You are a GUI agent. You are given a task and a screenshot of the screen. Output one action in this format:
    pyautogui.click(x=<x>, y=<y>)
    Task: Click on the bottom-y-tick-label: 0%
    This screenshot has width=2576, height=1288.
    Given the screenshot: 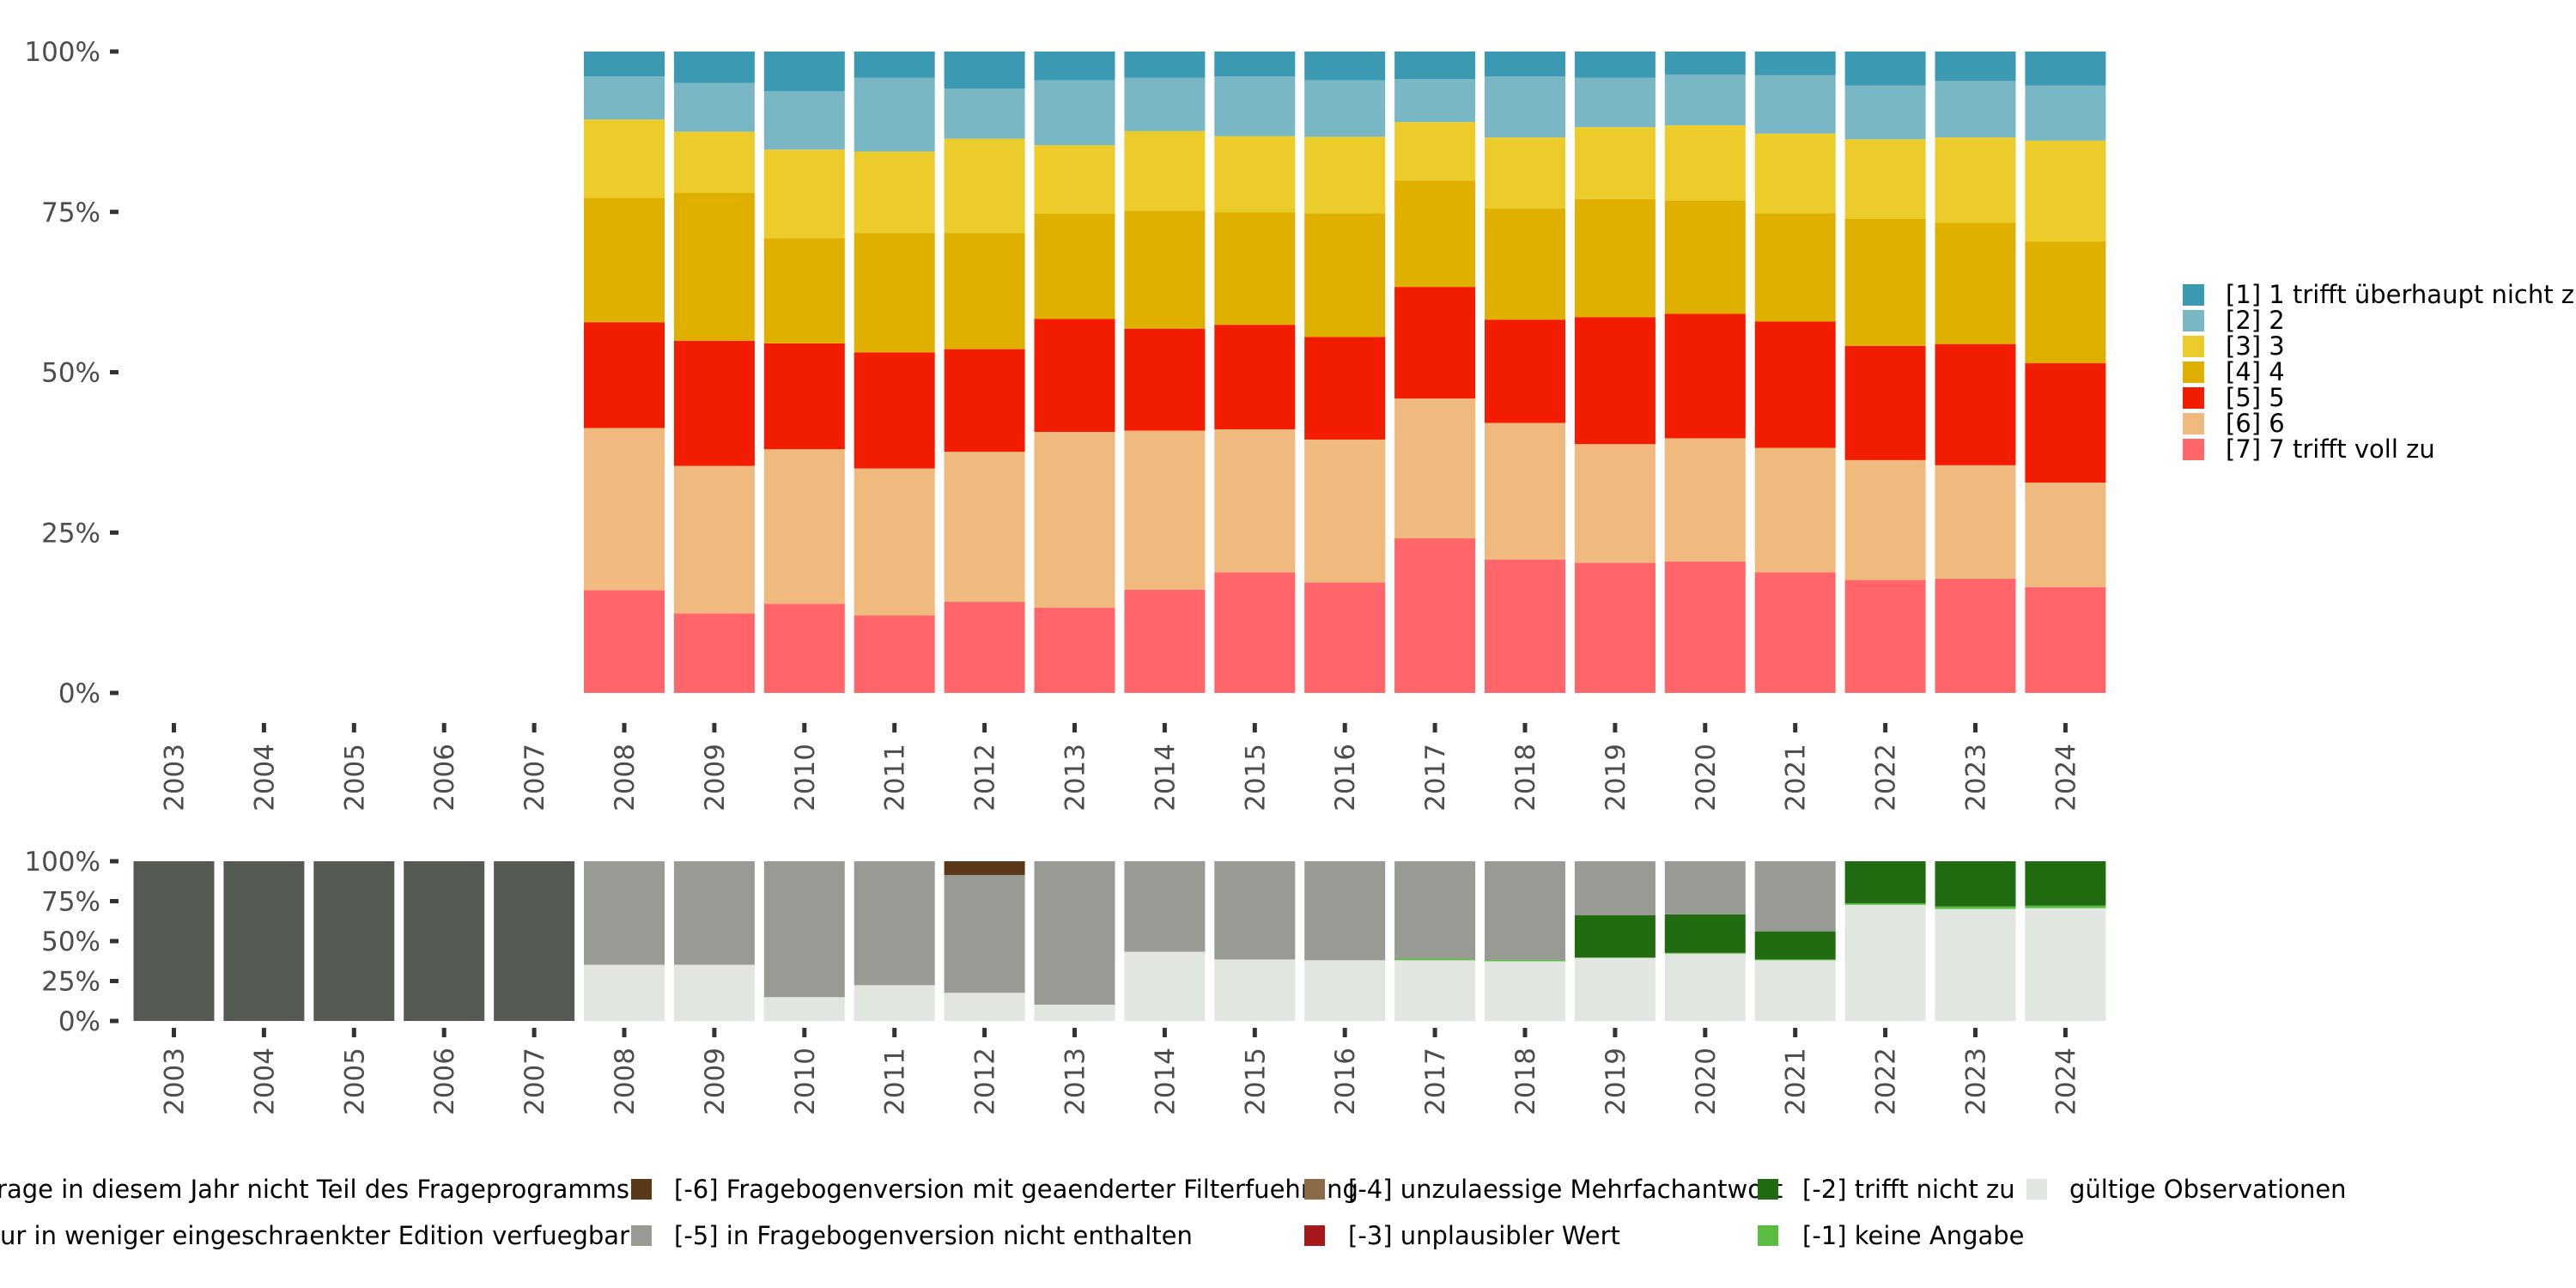 What is the action you would take?
    pyautogui.click(x=79, y=1021)
    